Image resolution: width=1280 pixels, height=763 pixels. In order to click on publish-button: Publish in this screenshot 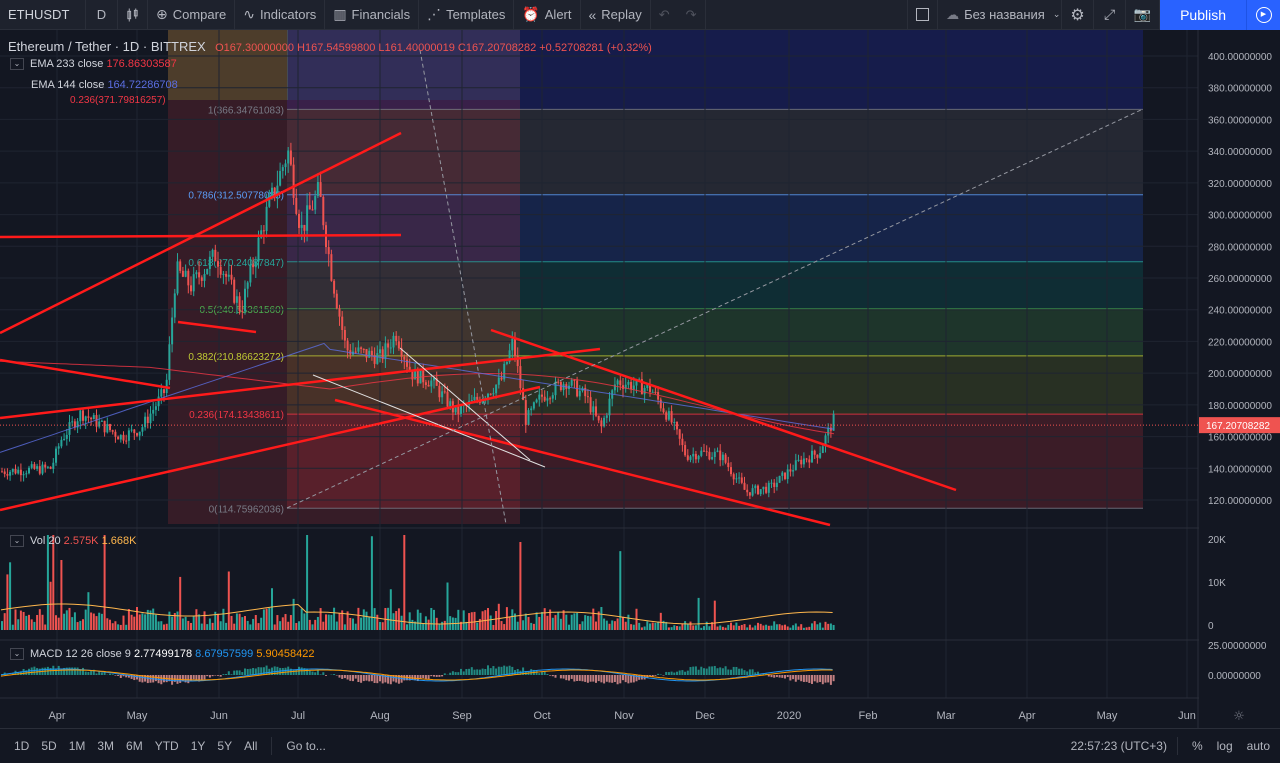, I will do `click(1203, 15)`.